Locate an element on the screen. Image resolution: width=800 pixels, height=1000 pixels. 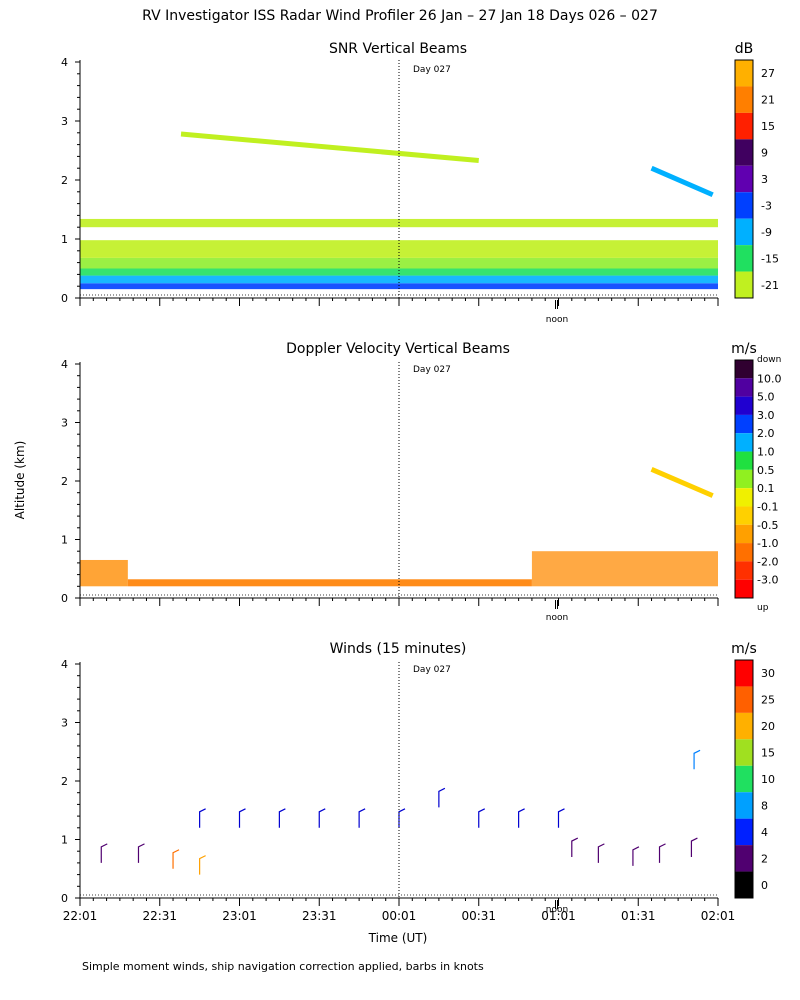
colorbar-label: 0.1 is located at coordinates (766, 488).